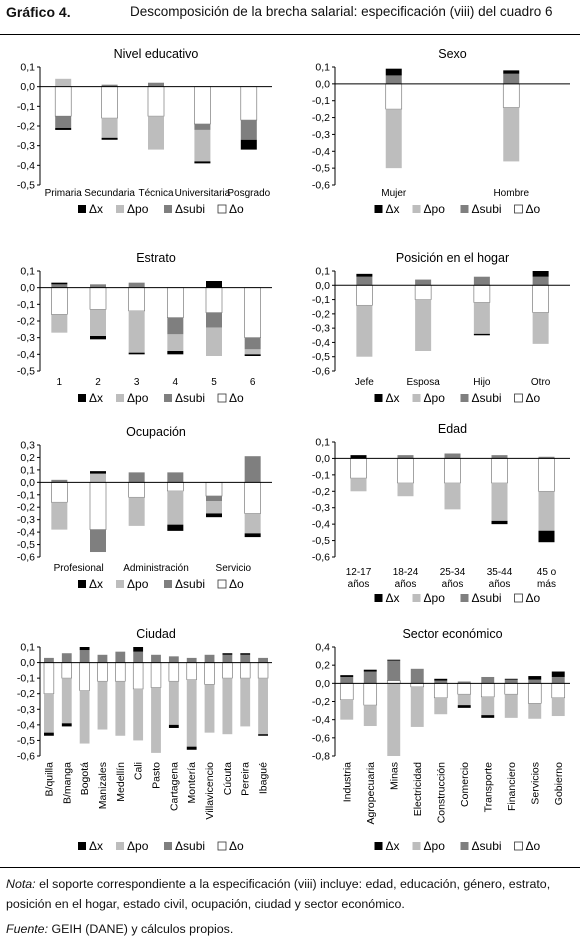 This screenshot has height=944, width=580. What do you see at coordinates (435, 209) in the screenshot?
I see `legend-label: Δpo` at bounding box center [435, 209].